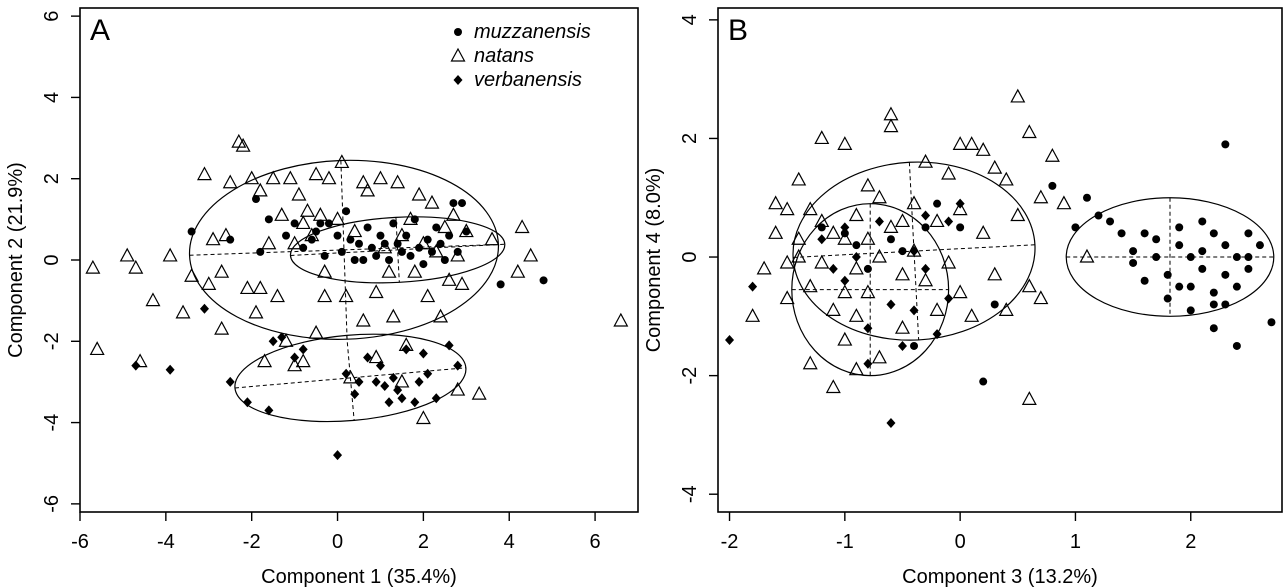 This screenshot has width=1283, height=588. I want to click on y-tick-label: 0, so click(690, 256).